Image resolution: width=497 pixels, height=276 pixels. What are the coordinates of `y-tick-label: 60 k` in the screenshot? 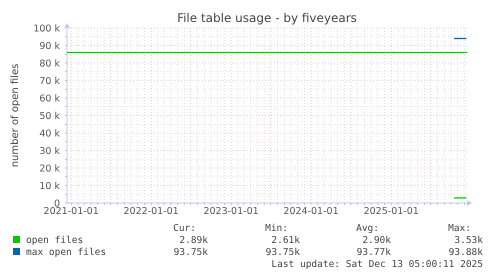 It's located at (49, 99).